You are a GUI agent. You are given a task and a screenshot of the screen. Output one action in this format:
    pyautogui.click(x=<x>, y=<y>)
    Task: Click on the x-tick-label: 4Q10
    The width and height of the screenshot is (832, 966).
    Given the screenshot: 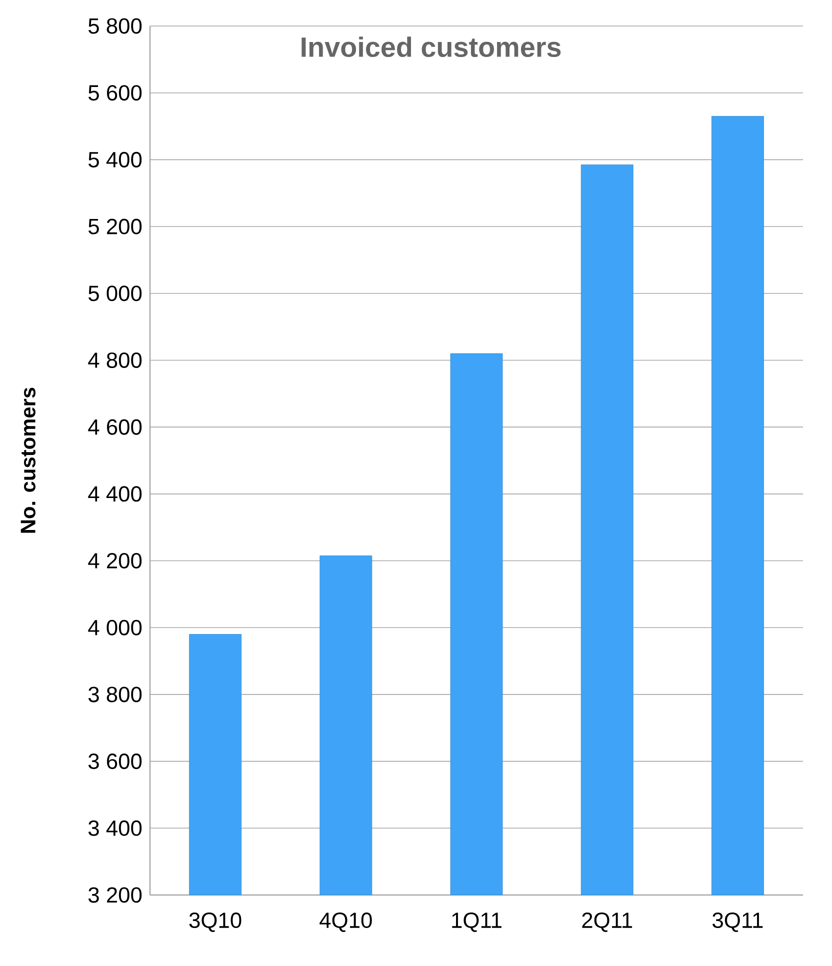 What is the action you would take?
    pyautogui.click(x=346, y=922)
    